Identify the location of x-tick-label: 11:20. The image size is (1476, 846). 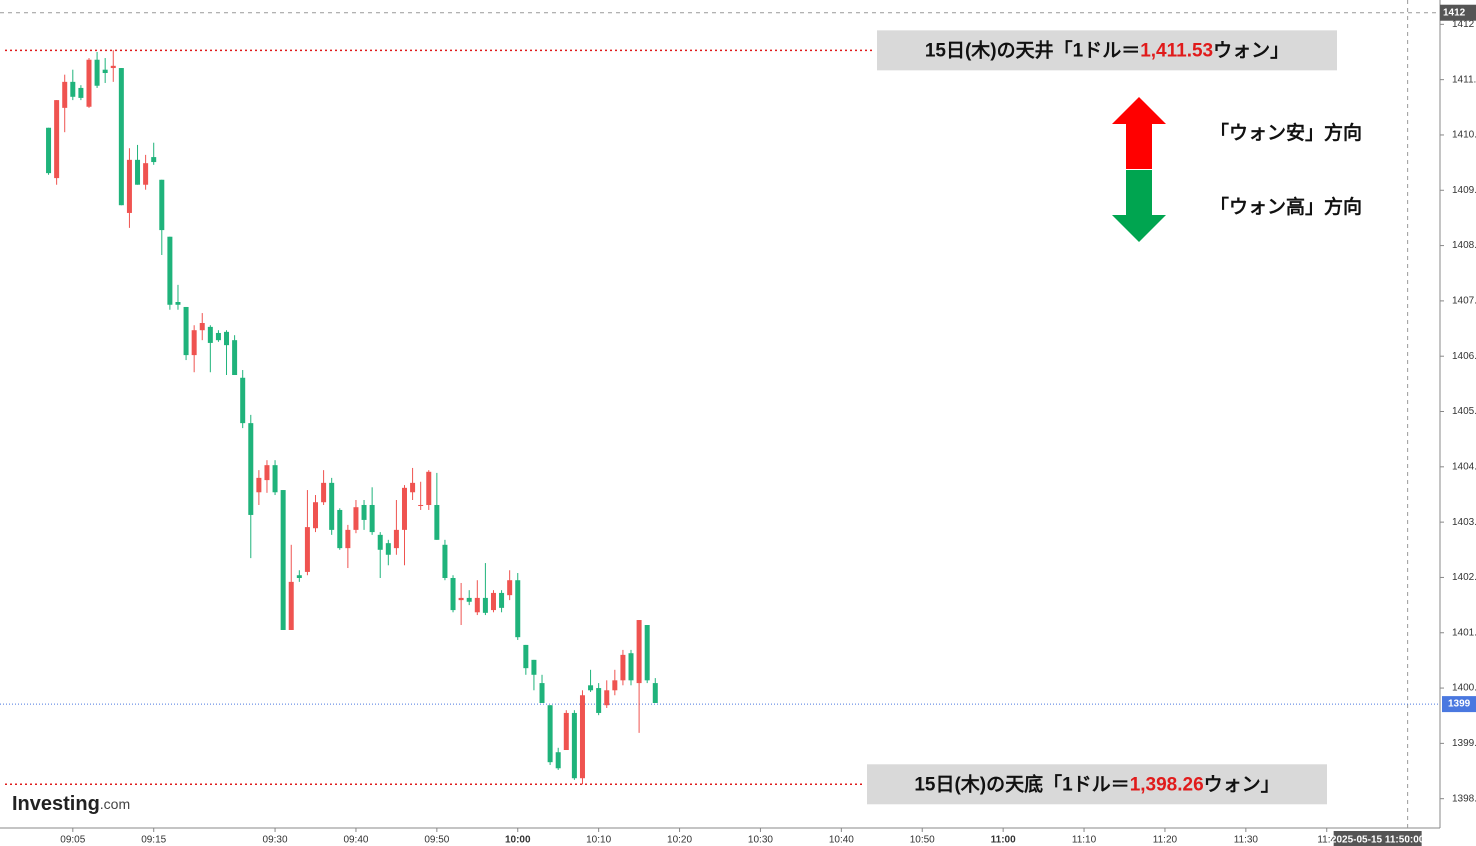
(1165, 840).